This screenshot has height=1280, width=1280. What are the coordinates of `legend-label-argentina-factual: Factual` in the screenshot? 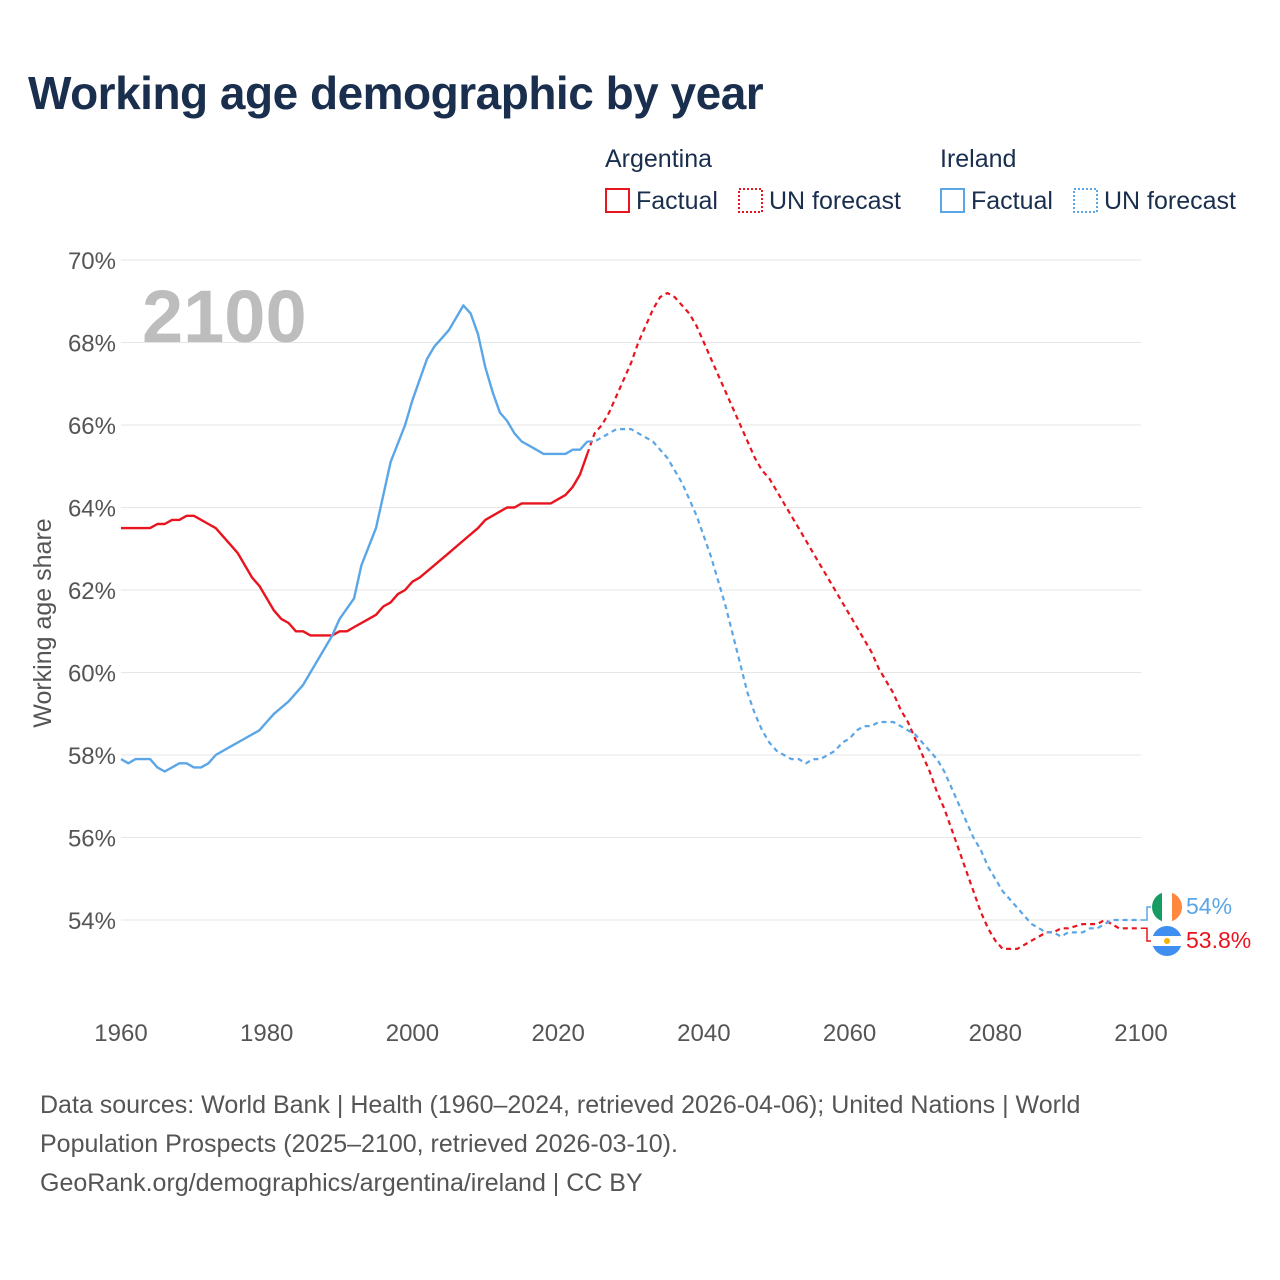 It's located at (677, 201).